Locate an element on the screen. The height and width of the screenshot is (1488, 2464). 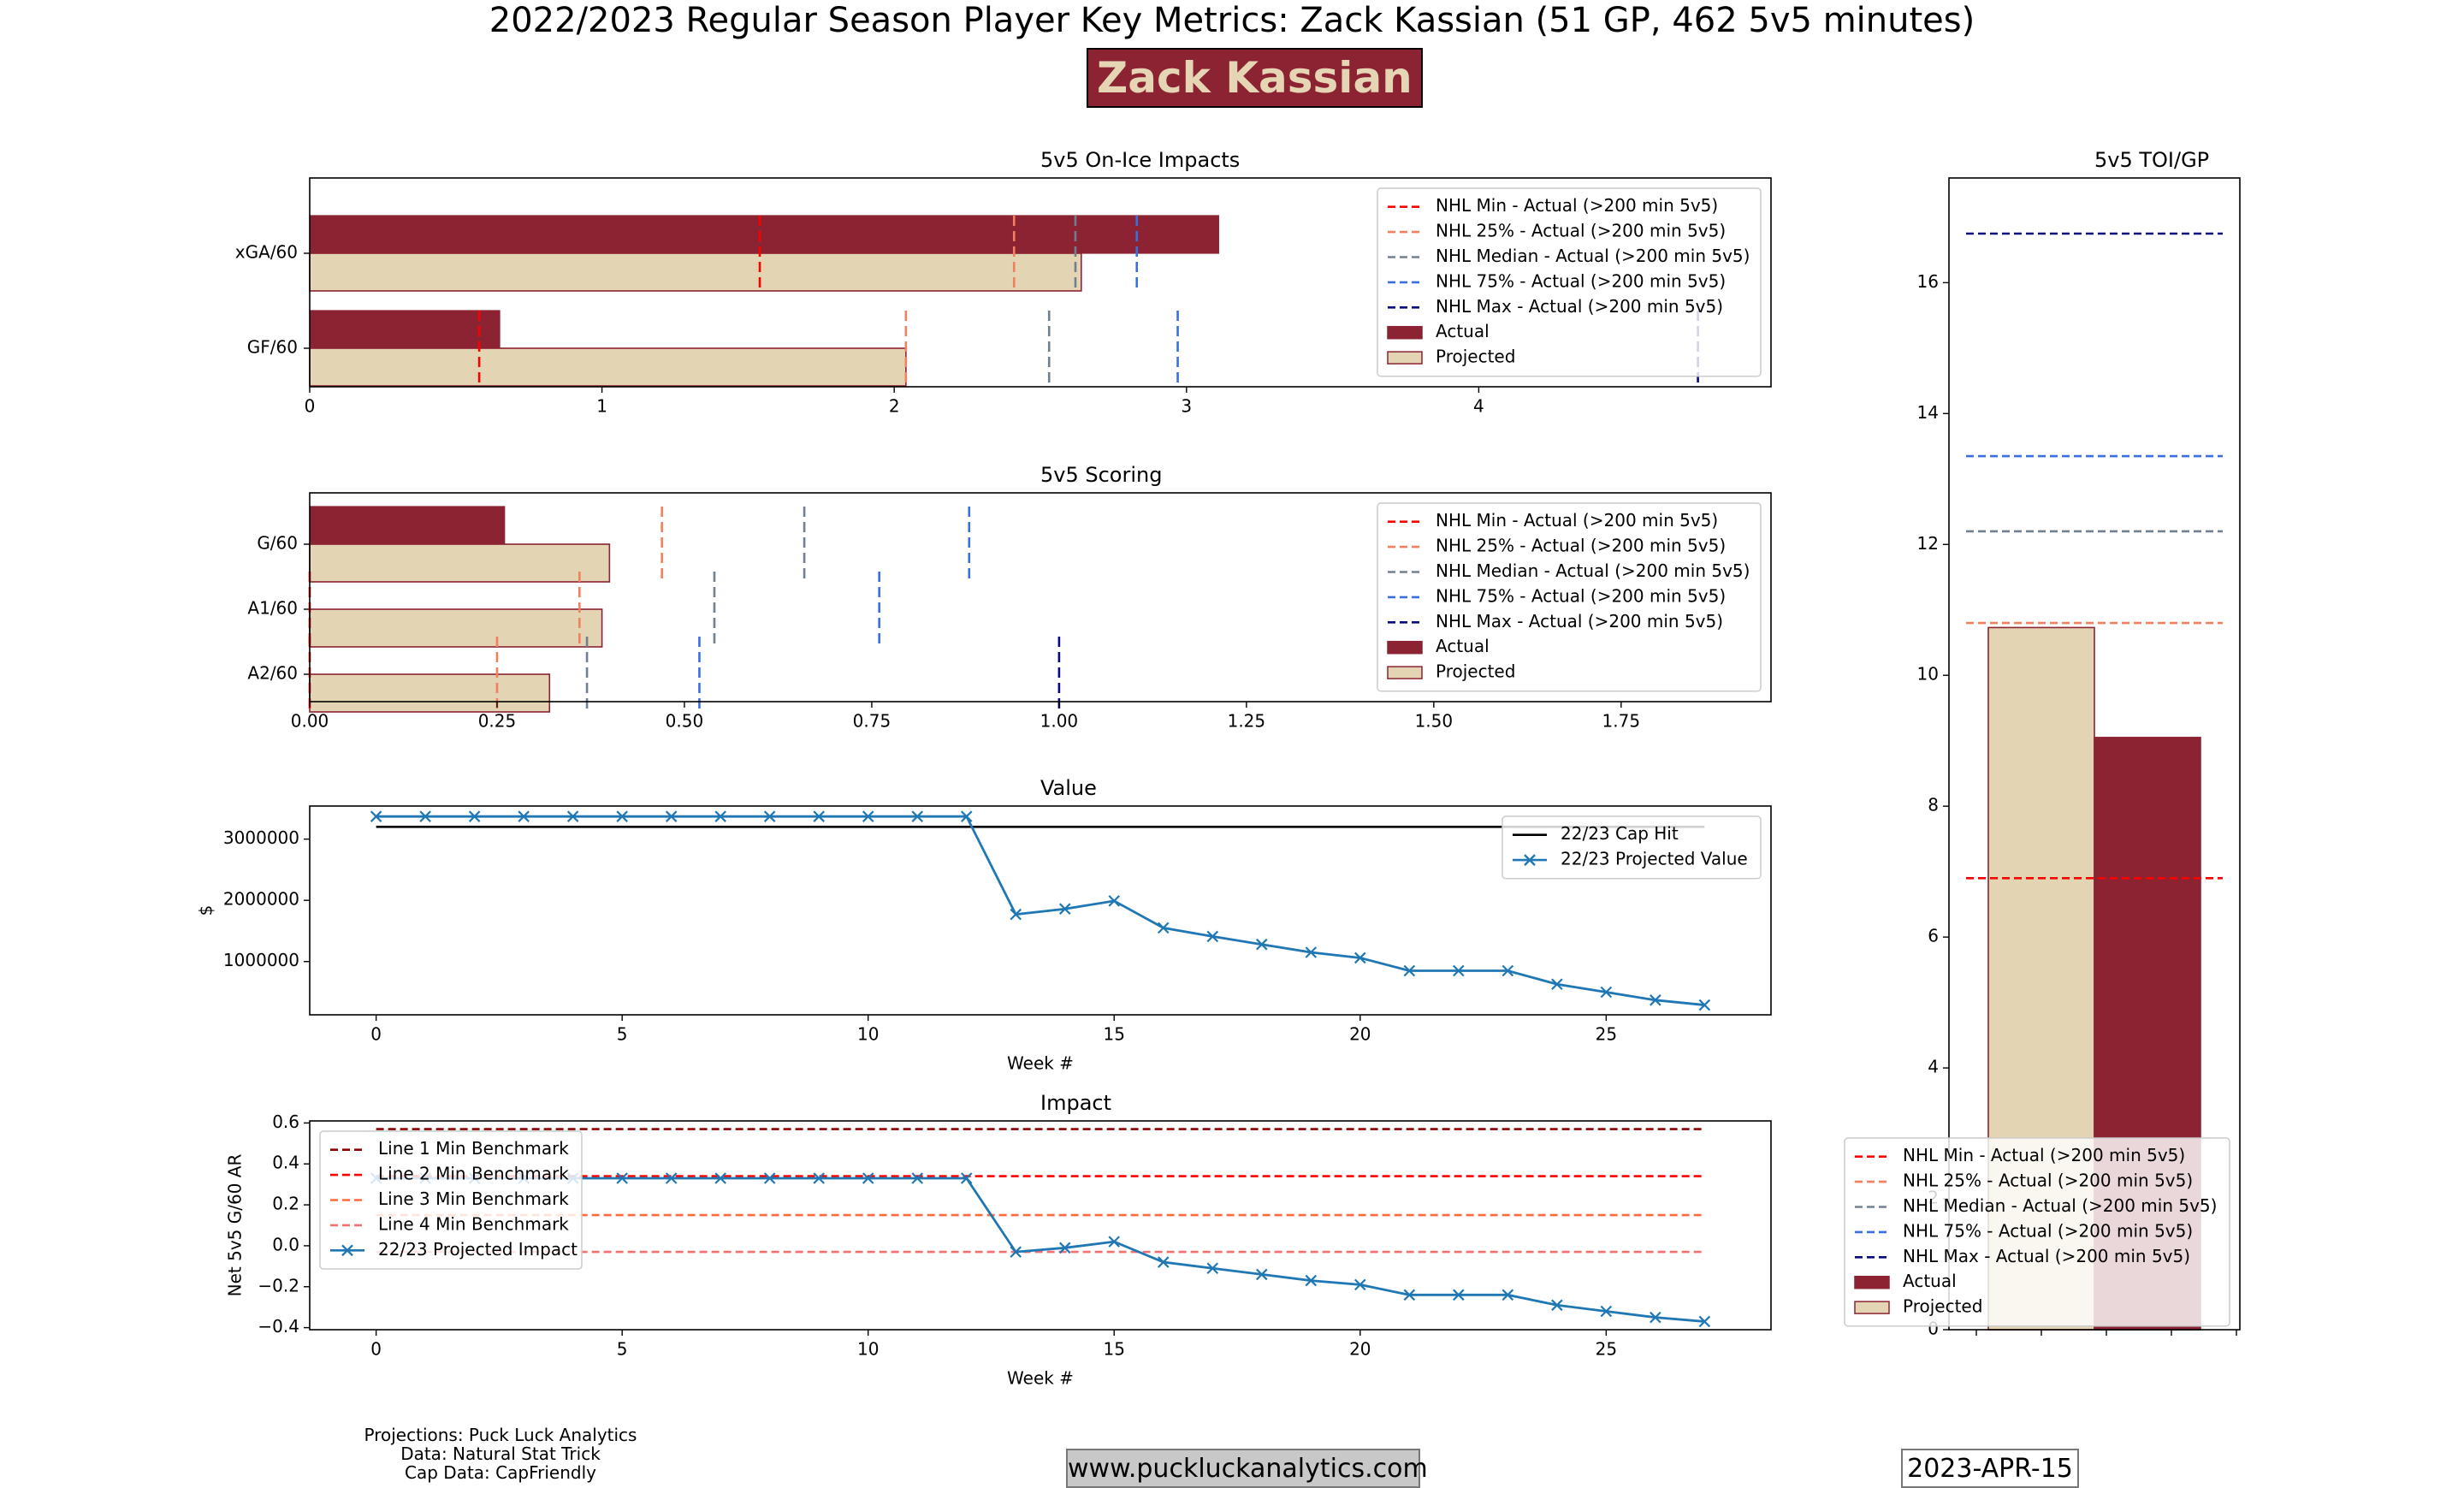
impact-chart-xtick-label: 15 is located at coordinates (1114, 1349).